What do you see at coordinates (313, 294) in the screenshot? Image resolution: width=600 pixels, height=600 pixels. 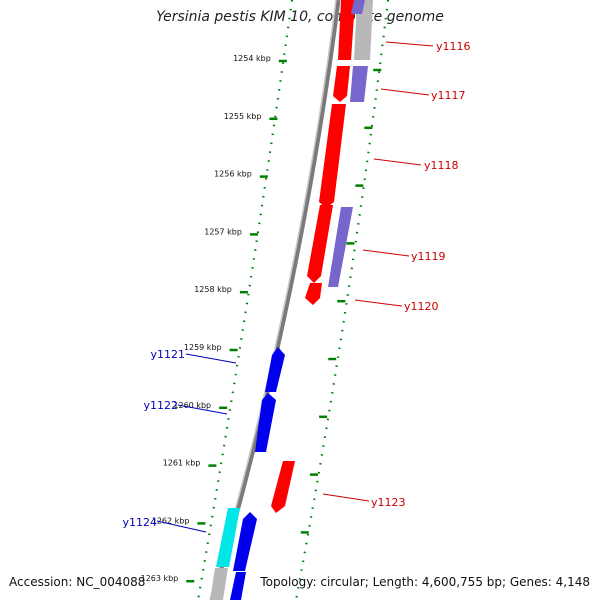 I see `gene-y1120-arrow` at bounding box center [313, 294].